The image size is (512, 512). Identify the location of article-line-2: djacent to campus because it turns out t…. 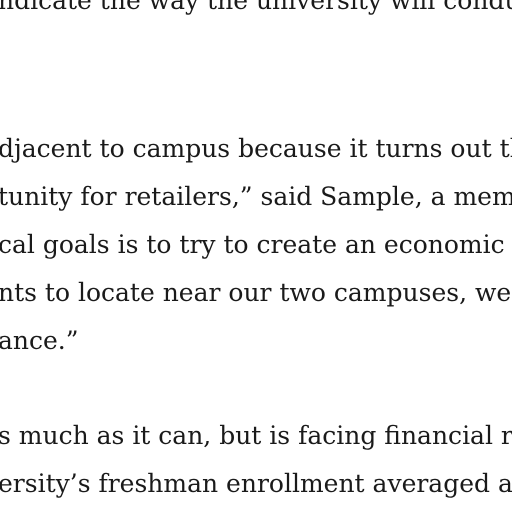
(256, 148).